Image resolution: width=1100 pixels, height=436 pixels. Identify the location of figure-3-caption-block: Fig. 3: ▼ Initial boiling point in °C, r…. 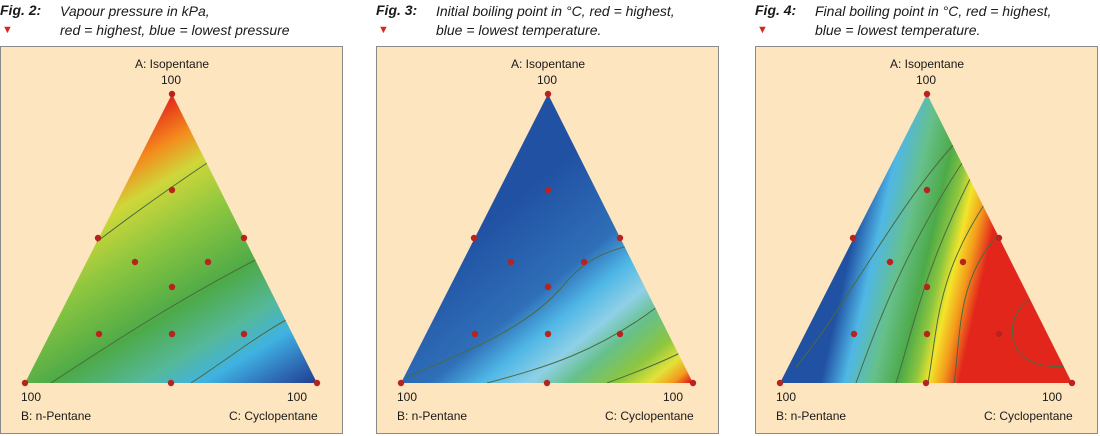
(548, 24).